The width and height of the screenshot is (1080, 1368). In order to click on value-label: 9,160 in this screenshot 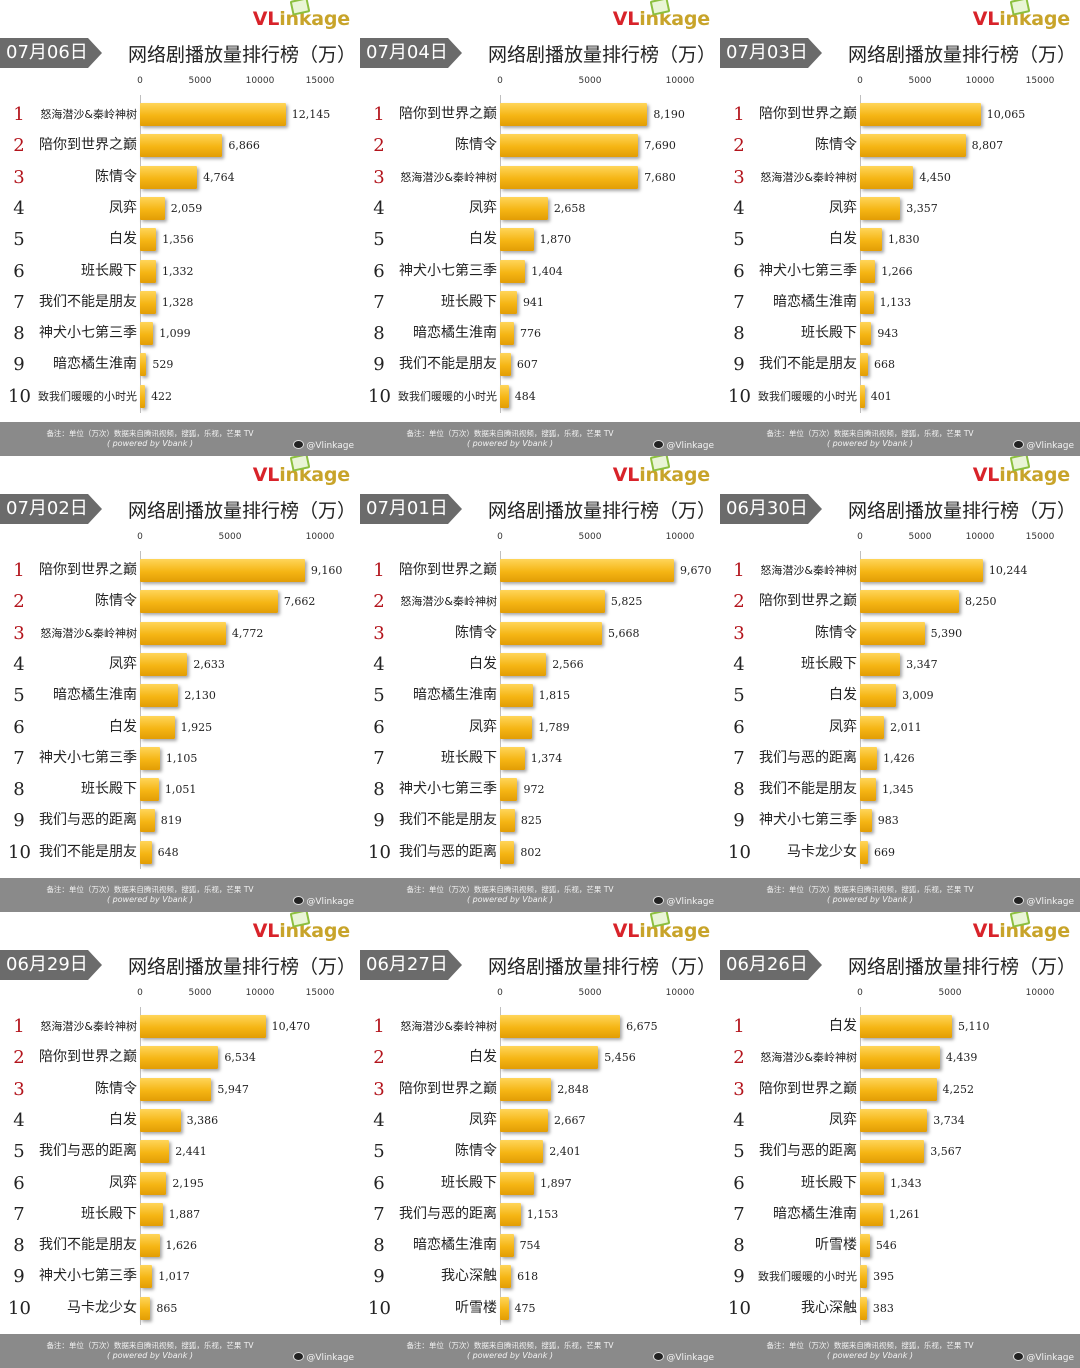, I will do `click(326, 570)`.